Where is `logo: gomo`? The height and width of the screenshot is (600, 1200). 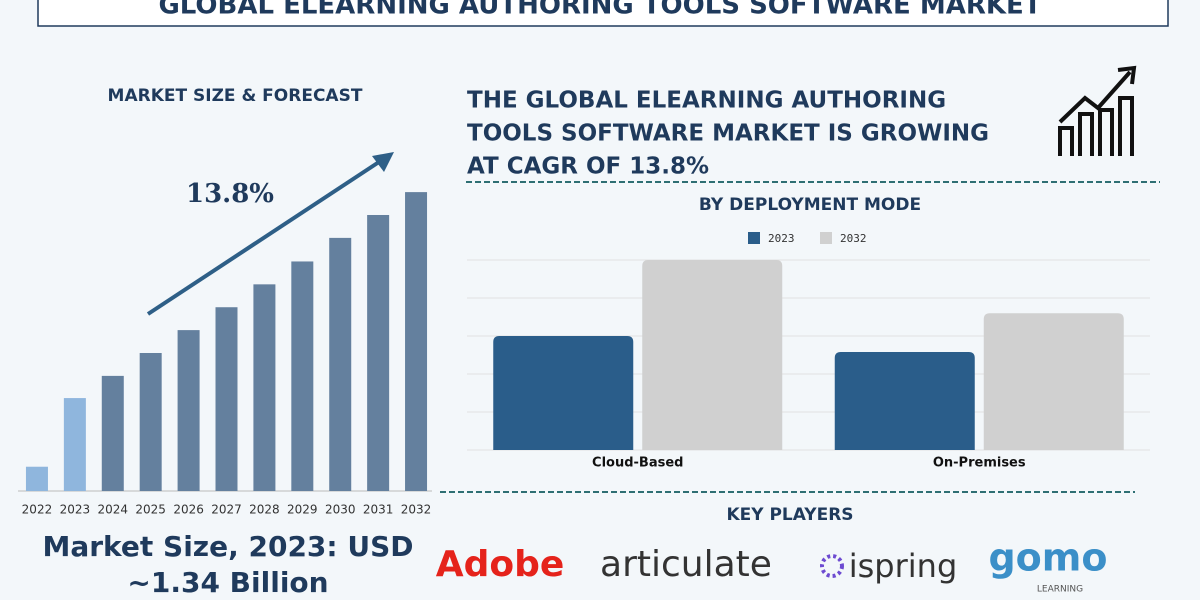 logo: gomo is located at coordinates (1047, 558).